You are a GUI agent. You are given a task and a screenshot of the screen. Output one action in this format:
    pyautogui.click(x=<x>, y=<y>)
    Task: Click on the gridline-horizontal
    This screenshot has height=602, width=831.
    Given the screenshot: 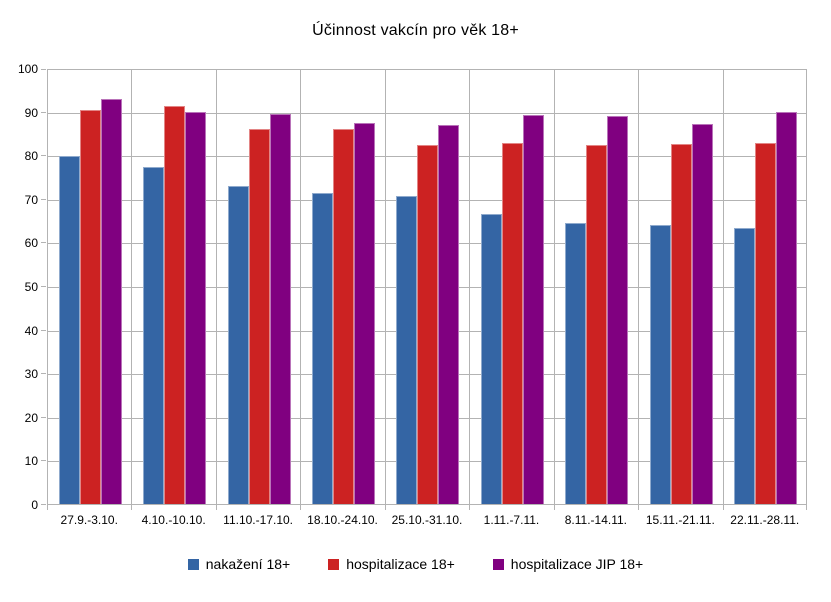 What is the action you would take?
    pyautogui.click(x=427, y=113)
    